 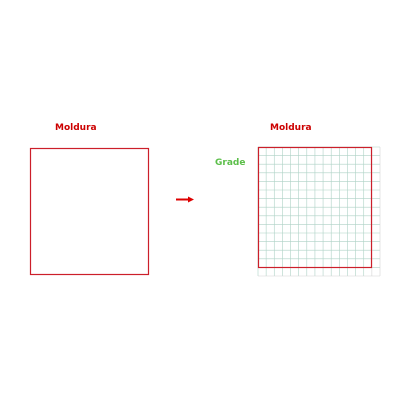 I want to click on empty-frame-panel: Moldura, so click(x=89, y=199).